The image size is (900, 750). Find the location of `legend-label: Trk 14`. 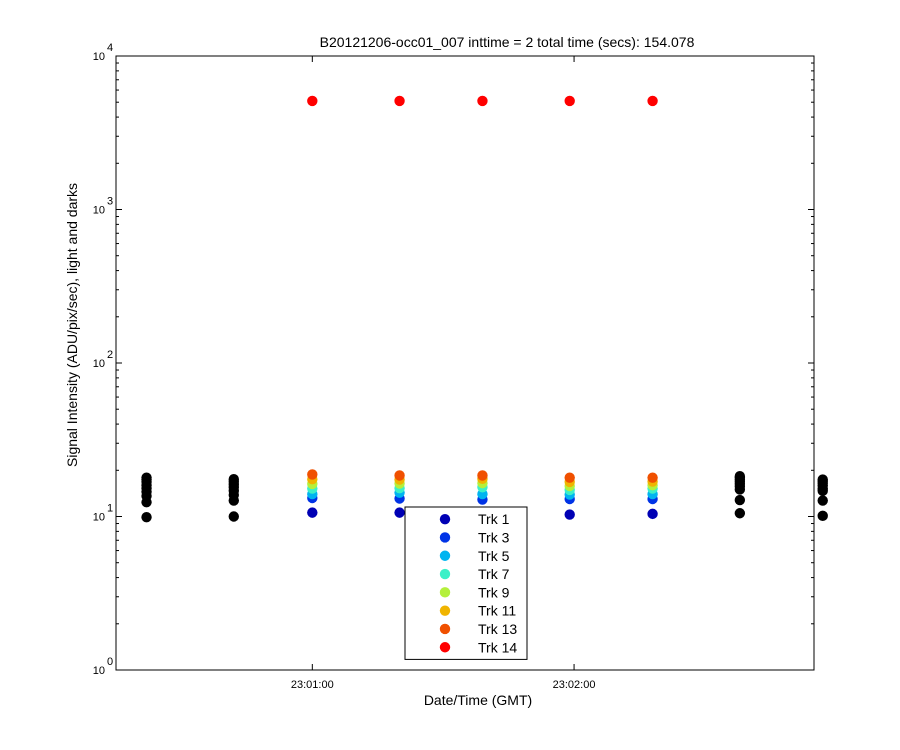

legend-label: Trk 14 is located at coordinates (497, 647).